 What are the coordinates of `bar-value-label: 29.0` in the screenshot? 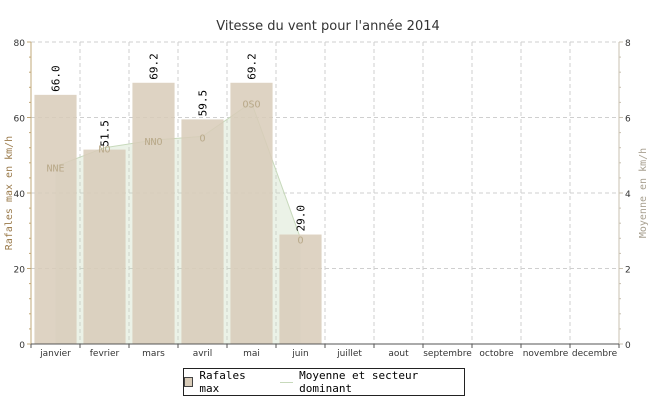 It's located at (301, 218).